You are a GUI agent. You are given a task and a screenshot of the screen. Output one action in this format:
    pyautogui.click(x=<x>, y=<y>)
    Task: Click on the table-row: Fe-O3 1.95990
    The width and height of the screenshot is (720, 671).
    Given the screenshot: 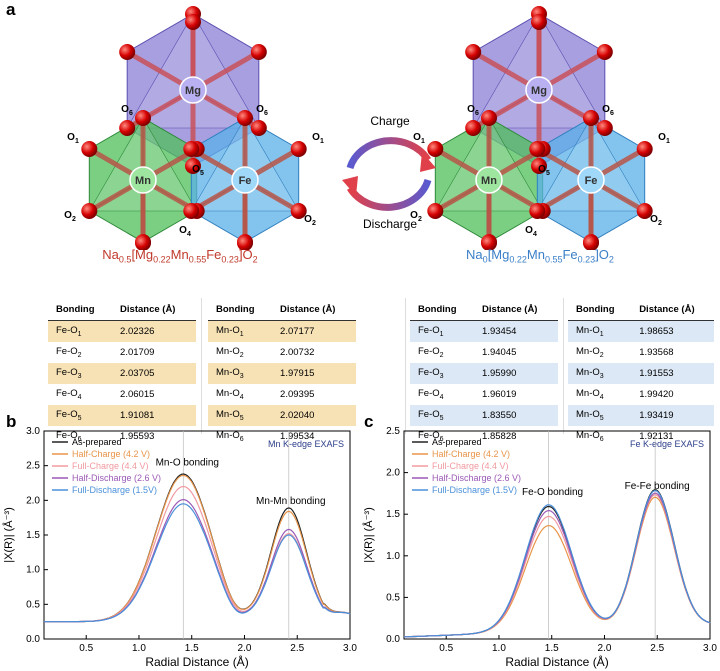 What is the action you would take?
    pyautogui.click(x=484, y=373)
    